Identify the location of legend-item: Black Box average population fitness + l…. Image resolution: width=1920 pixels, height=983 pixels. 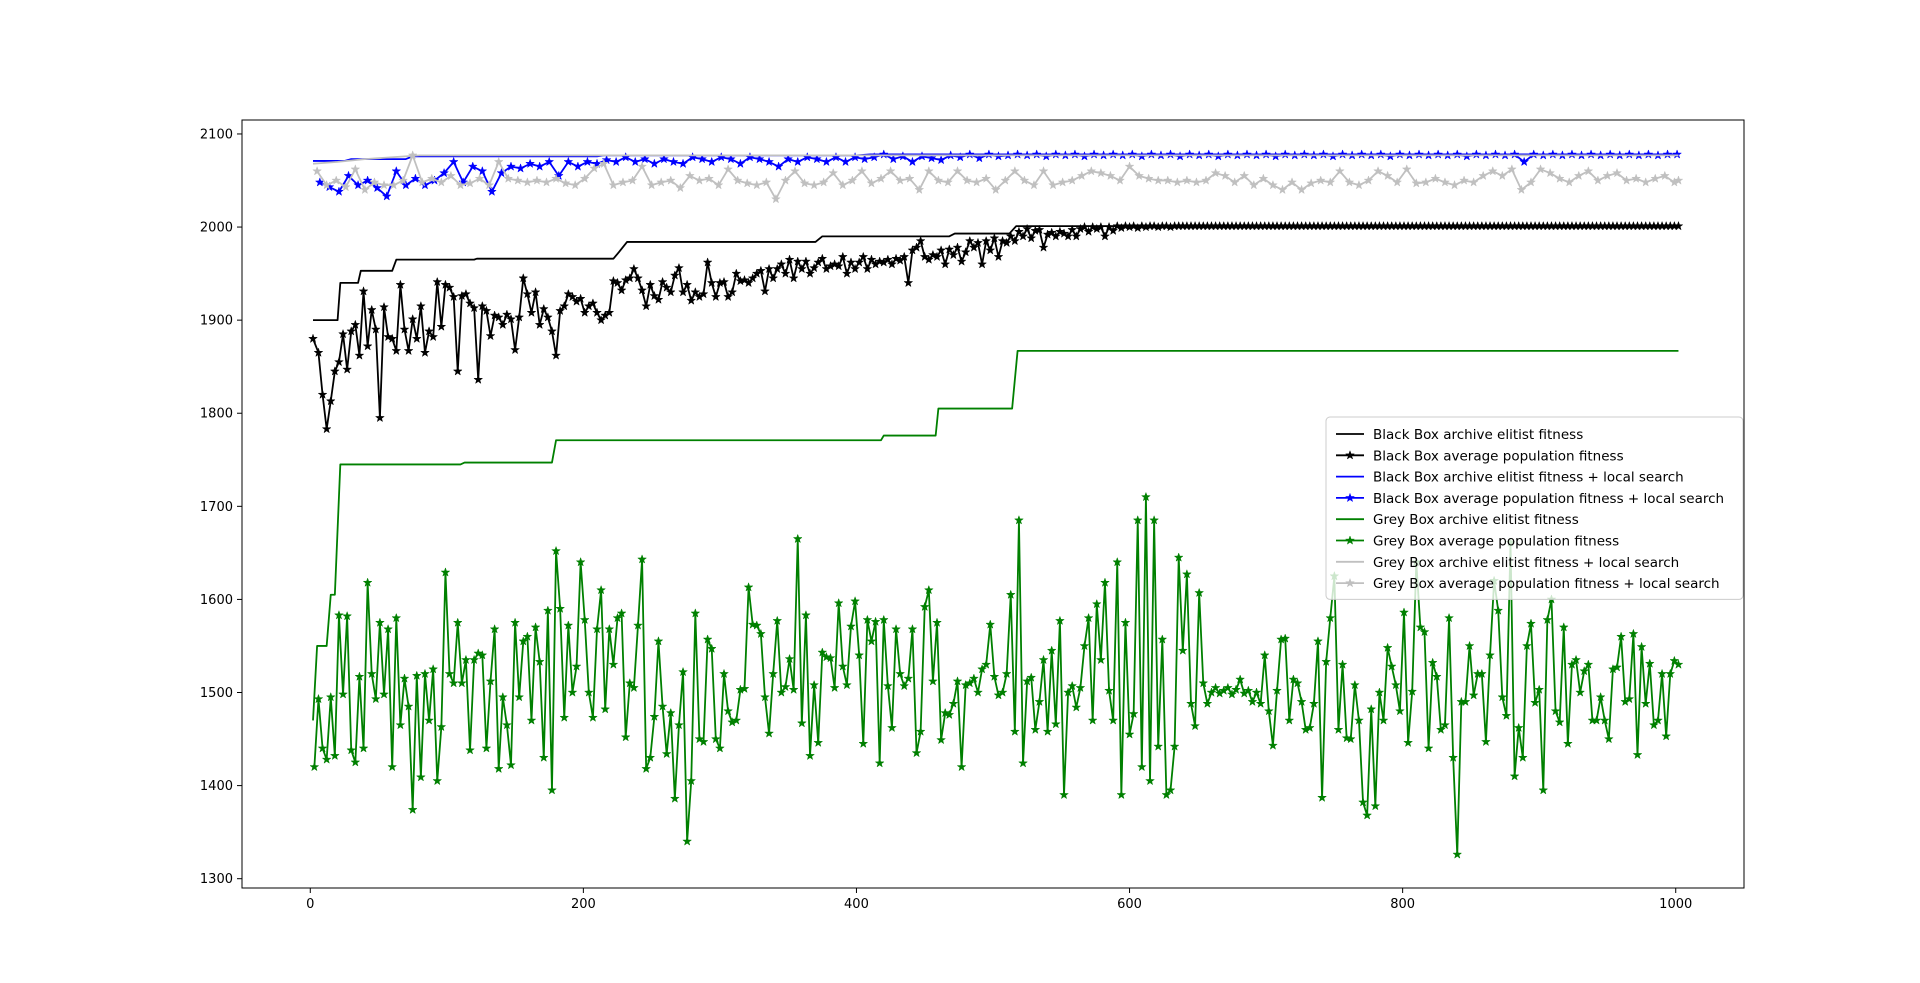
(1530, 499).